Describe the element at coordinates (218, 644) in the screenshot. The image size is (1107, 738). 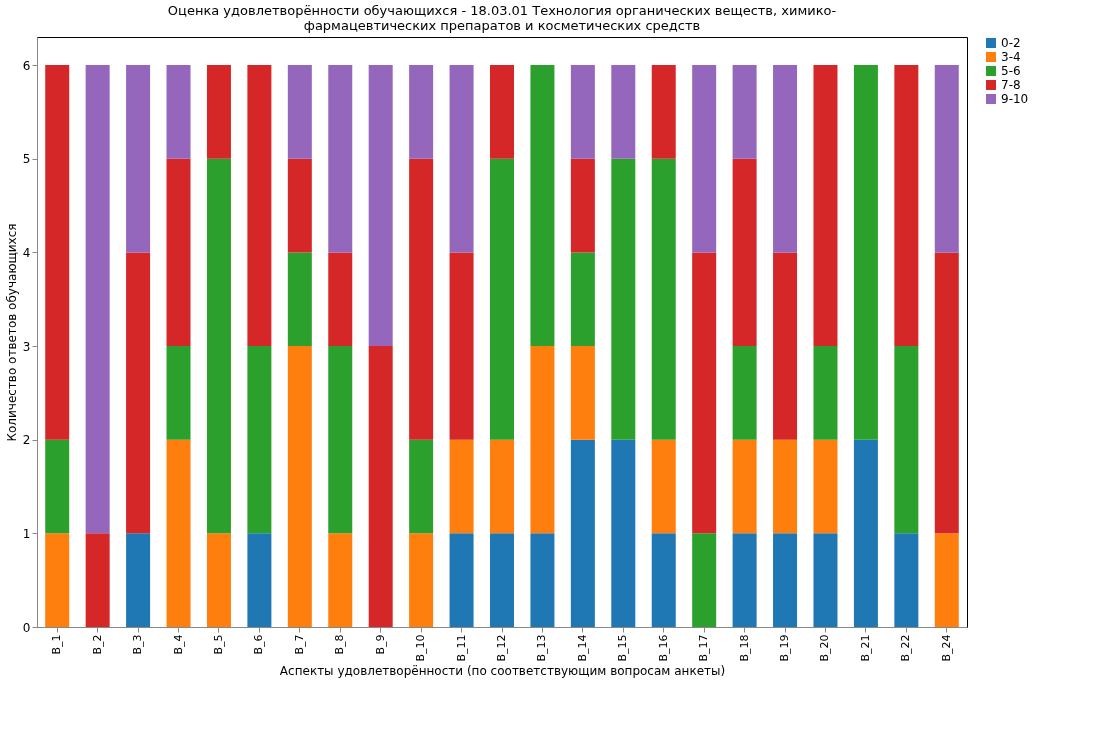
I see `x-tick-label: В_5` at that location.